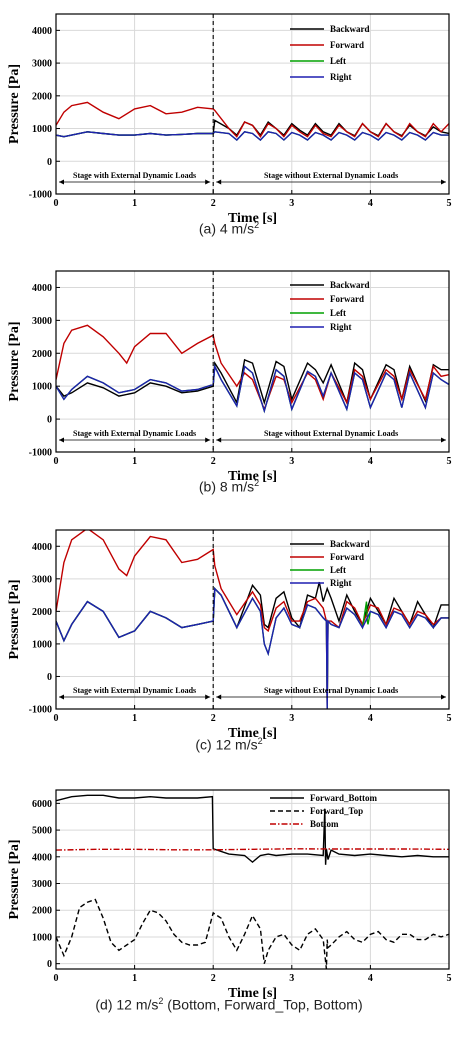  I want to click on legend-entry: Bottom, so click(324, 824).